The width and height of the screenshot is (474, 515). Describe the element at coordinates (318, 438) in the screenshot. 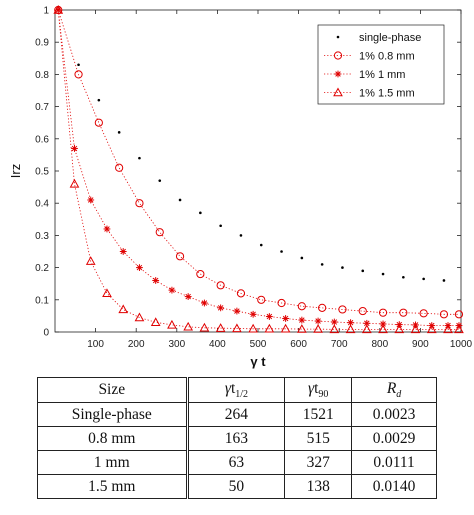

I see `cell-t90: 515` at that location.